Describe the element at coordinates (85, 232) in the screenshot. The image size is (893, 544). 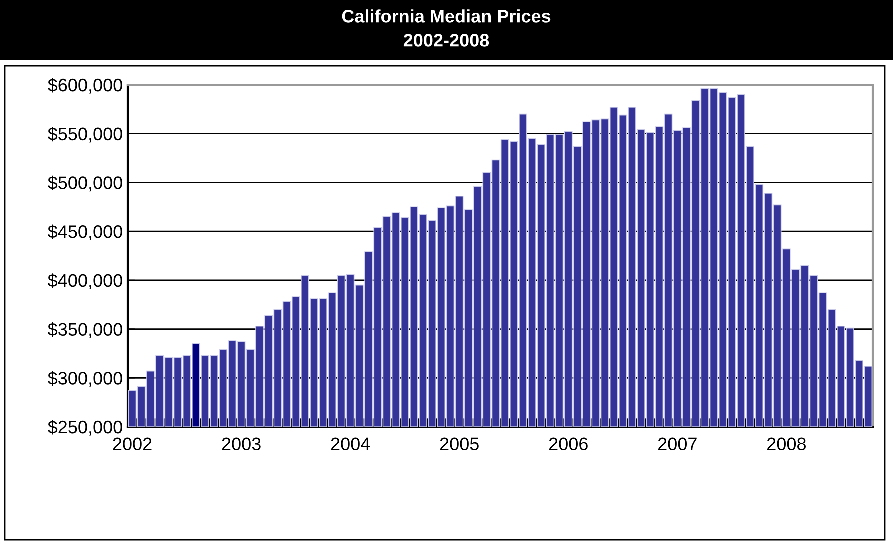
I see `y-tick-label: $450,000` at that location.